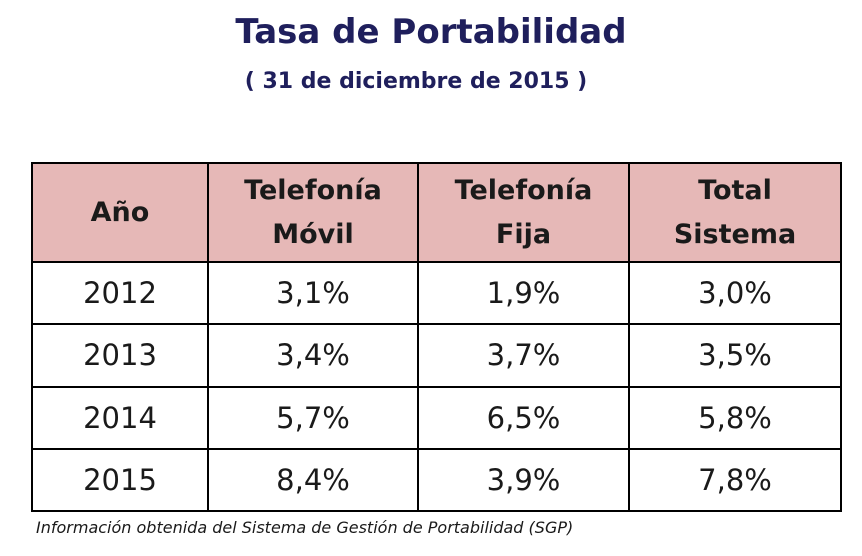 The width and height of the screenshot is (862, 556). I want to click on header-total-line-2: Sistema, so click(735, 234).